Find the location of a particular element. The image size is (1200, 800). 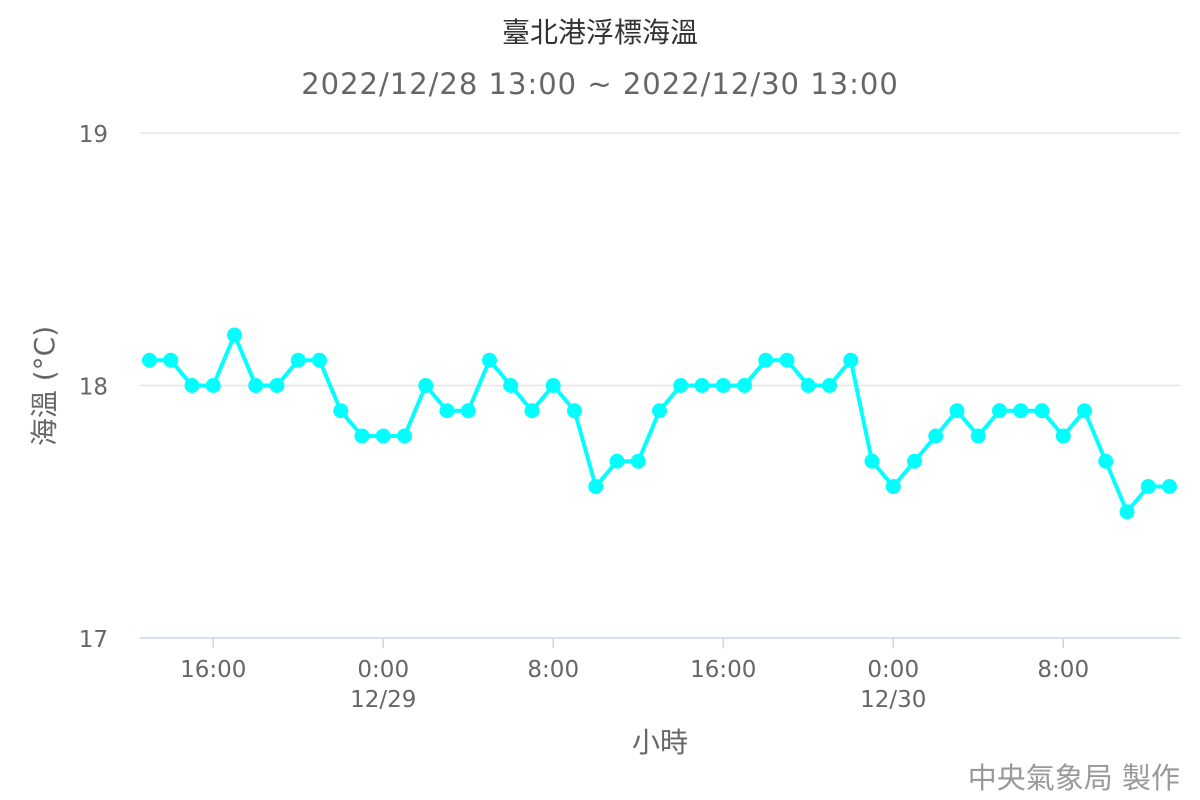

x-axis-title: 小時 is located at coordinates (660, 742).